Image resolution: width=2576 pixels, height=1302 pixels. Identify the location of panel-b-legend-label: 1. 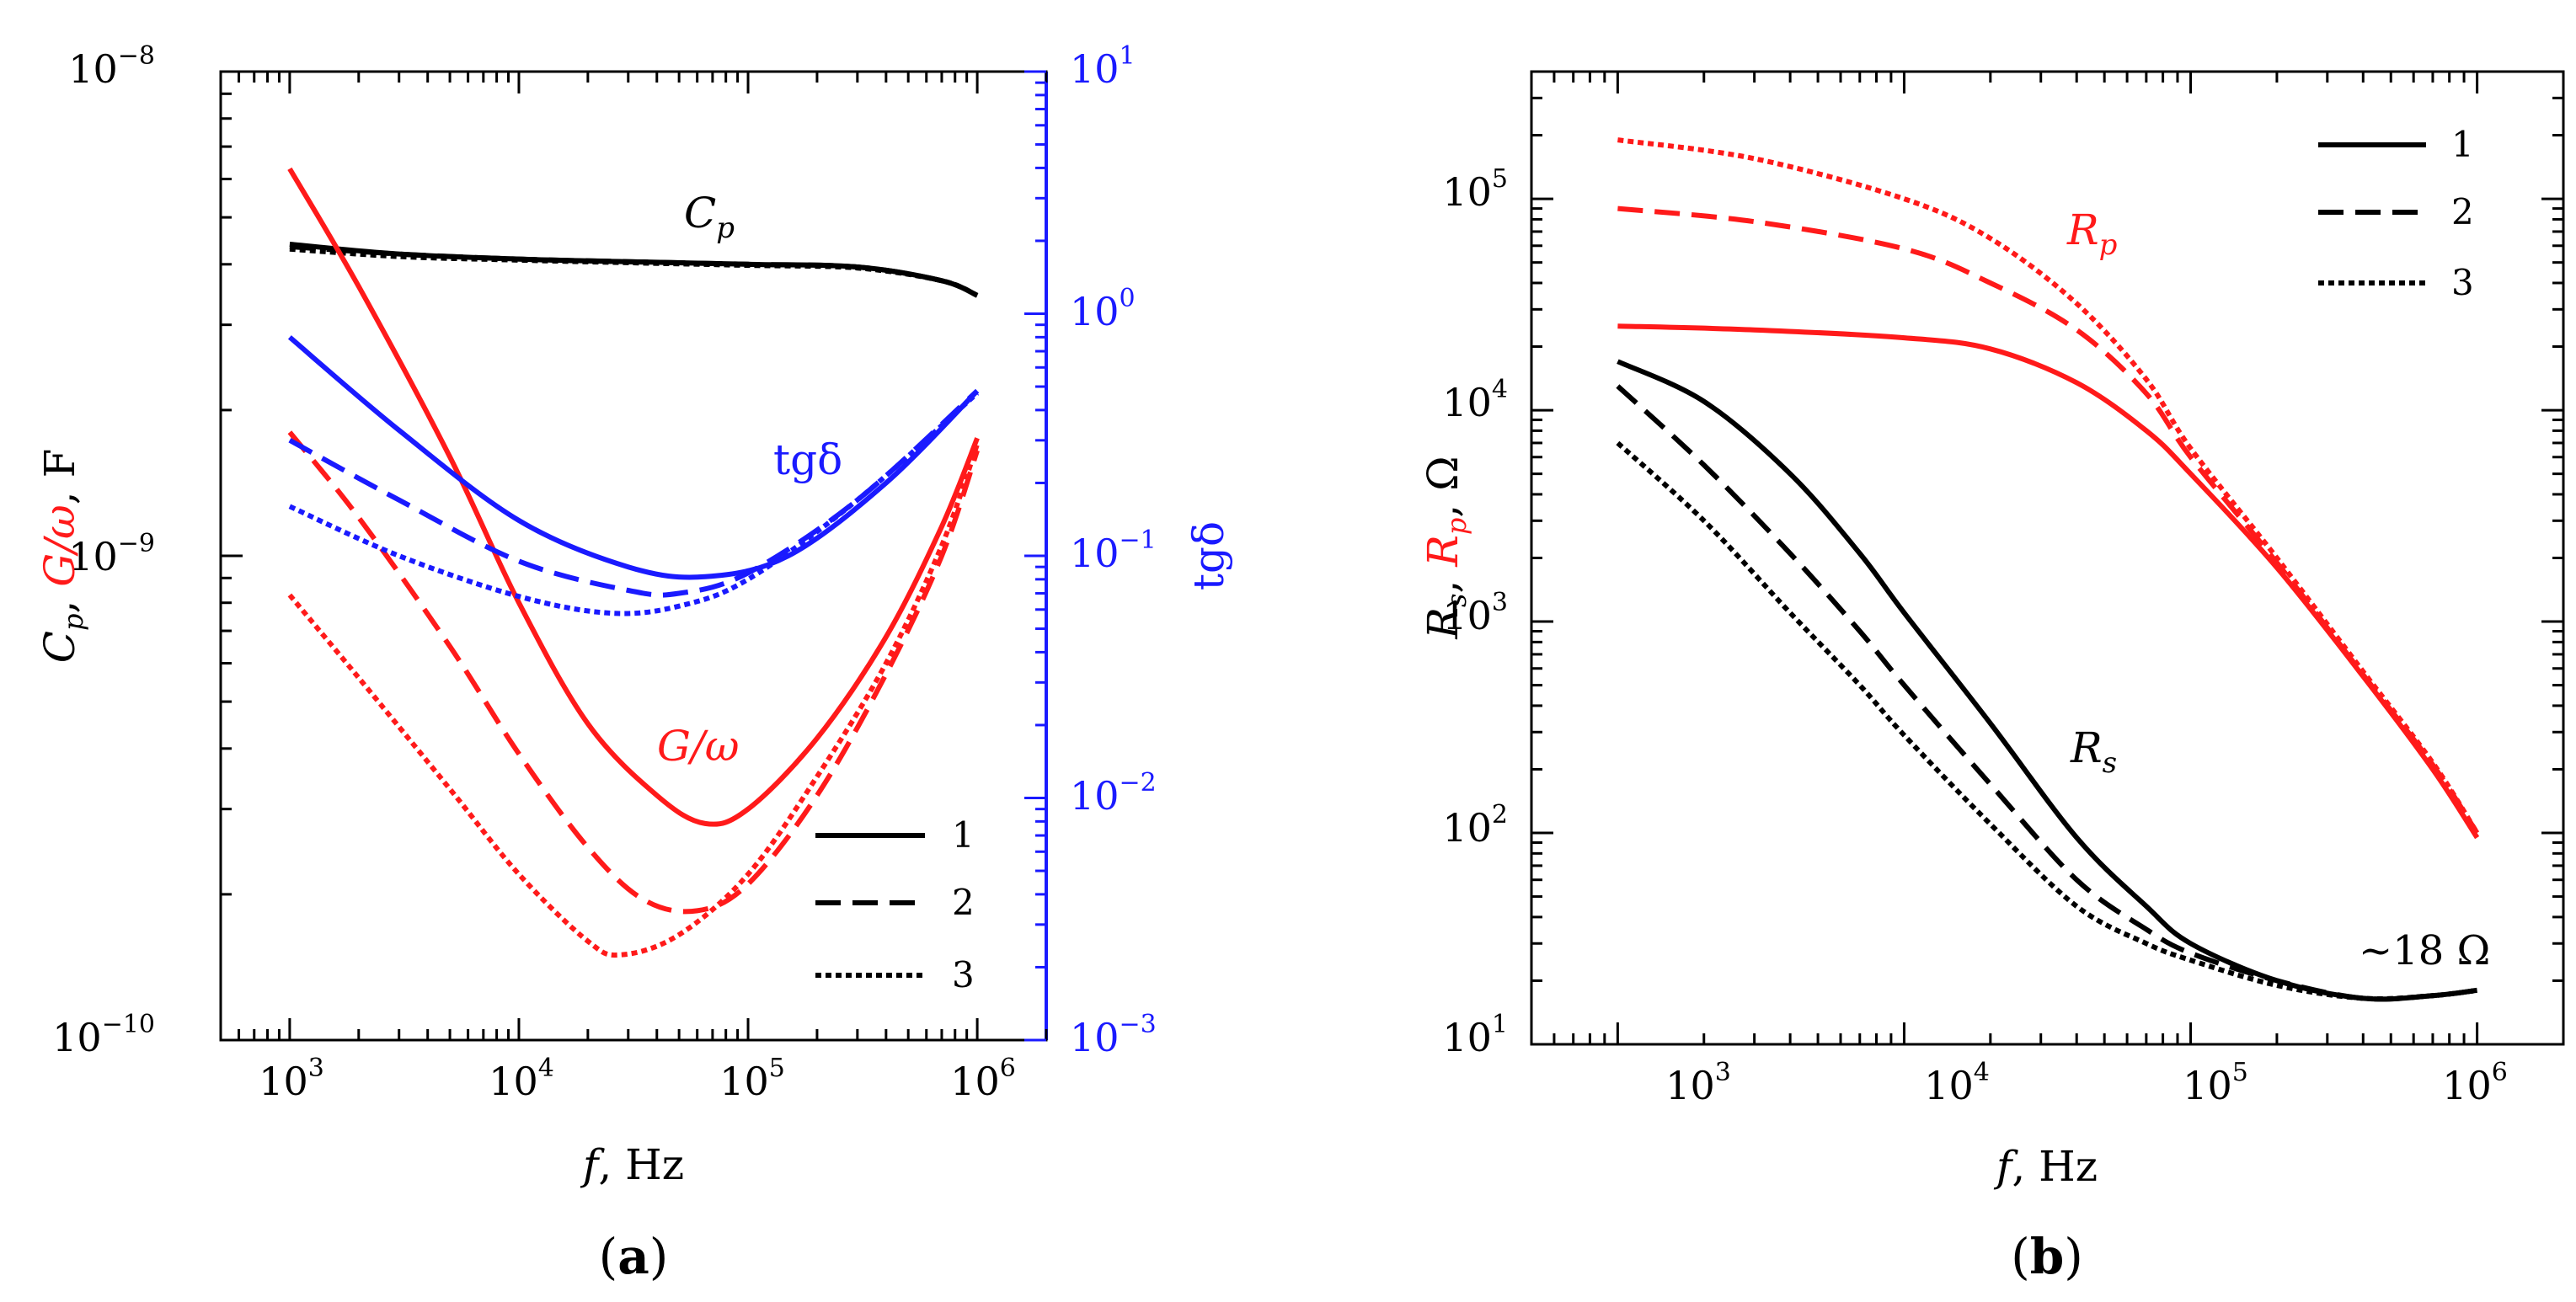
(2462, 144).